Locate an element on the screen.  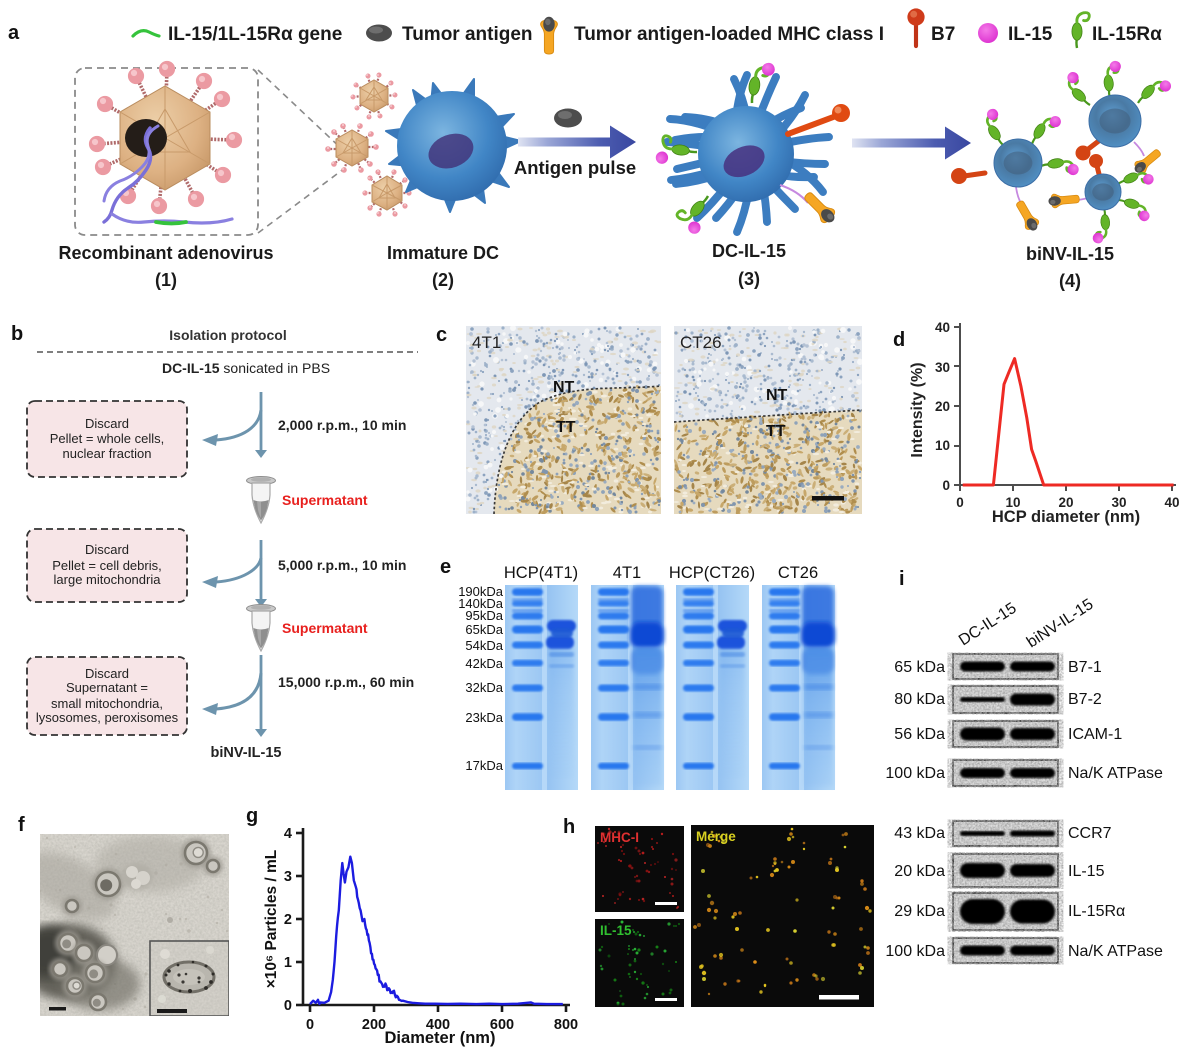
svg-text: 15,000 r.p.m., 60 min is located at coordinates (346, 682).